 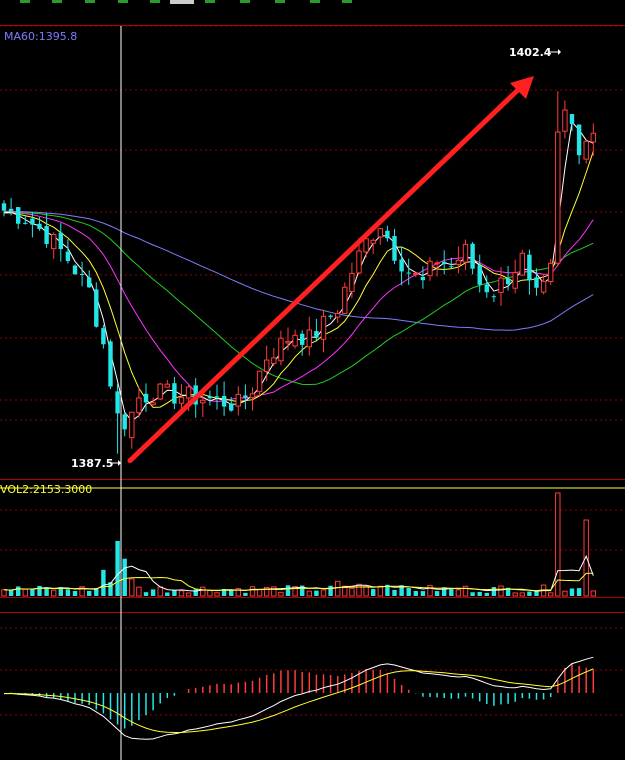 I want to click on high-price-label: 1402.4, so click(x=530, y=52).